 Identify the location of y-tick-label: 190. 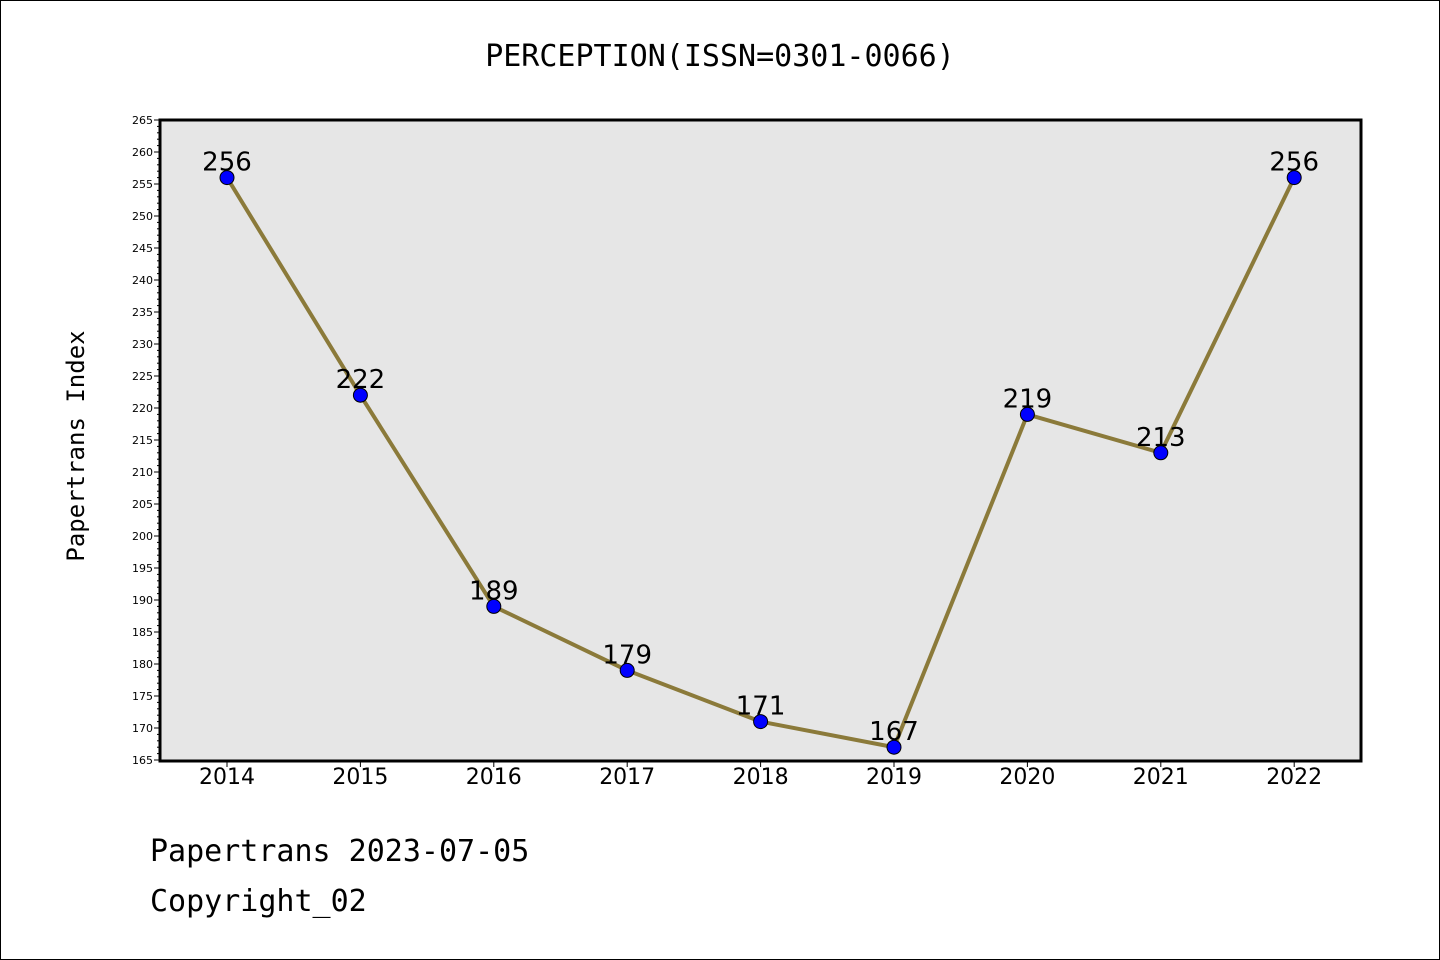
(142, 600).